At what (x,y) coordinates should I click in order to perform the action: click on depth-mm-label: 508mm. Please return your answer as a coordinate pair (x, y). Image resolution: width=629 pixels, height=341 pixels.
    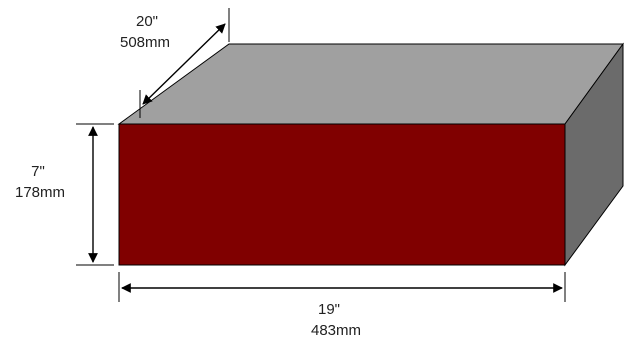
    Looking at the image, I should click on (145, 42).